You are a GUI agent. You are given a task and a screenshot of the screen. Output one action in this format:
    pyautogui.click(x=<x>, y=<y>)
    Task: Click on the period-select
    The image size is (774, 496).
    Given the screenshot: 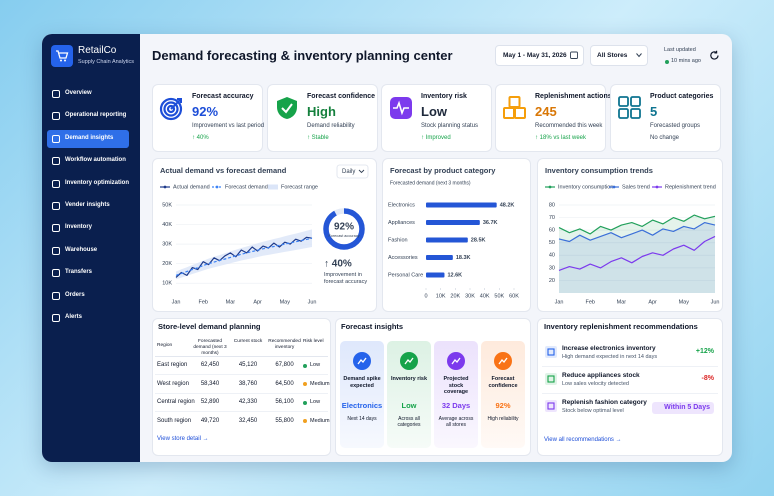 What is the action you would take?
    pyautogui.click(x=352, y=171)
    